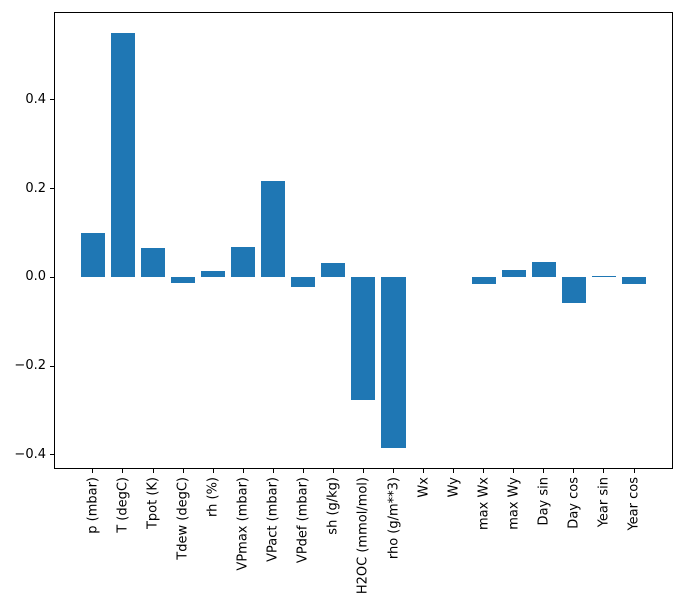  Describe the element at coordinates (363, 536) in the screenshot. I see `x-tick-label-text: H2OC (mmol/mol)` at that location.